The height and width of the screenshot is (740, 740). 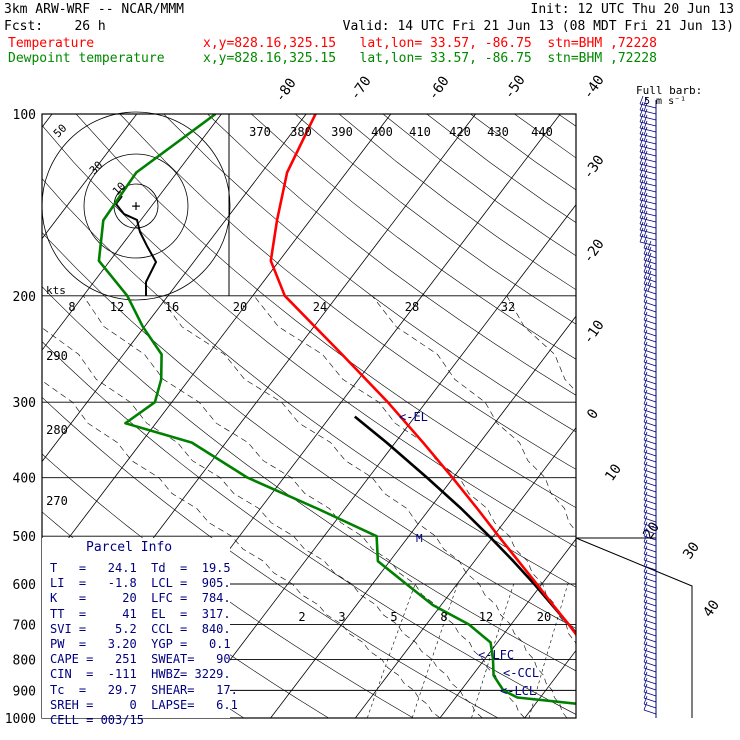 I want to click on parcel-info-row: PW = 3.20 YGP = 0.1, so click(x=140, y=644).